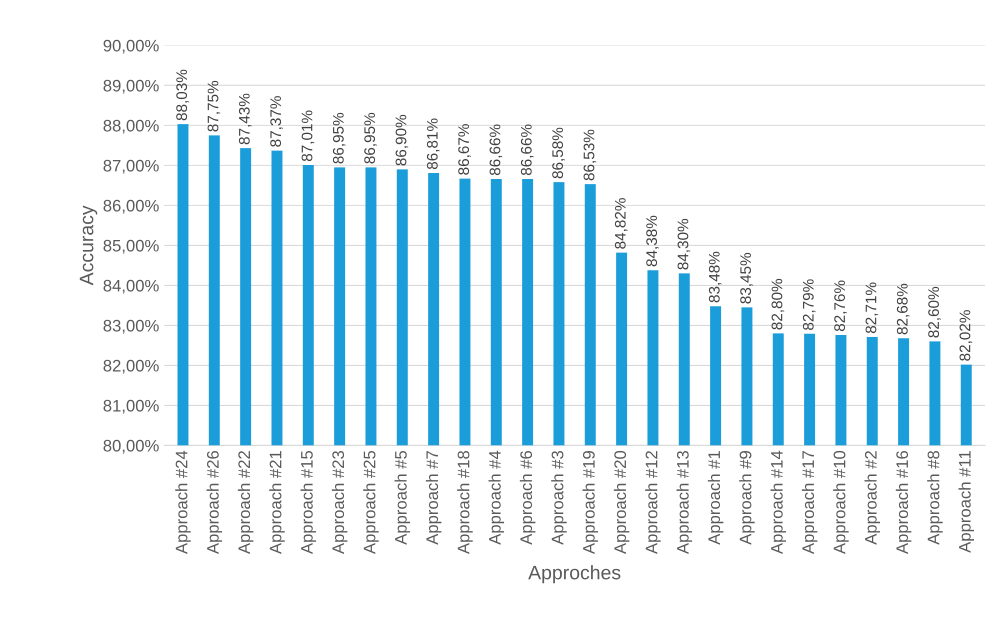  Describe the element at coordinates (276, 121) in the screenshot. I see `data-label: 87,37%` at that location.